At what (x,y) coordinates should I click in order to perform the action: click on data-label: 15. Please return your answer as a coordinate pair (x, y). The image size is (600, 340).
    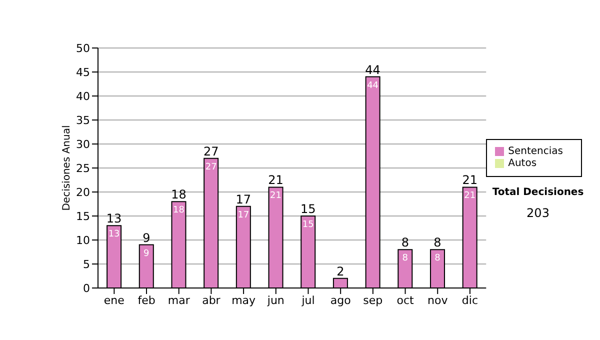
    Looking at the image, I should click on (308, 225).